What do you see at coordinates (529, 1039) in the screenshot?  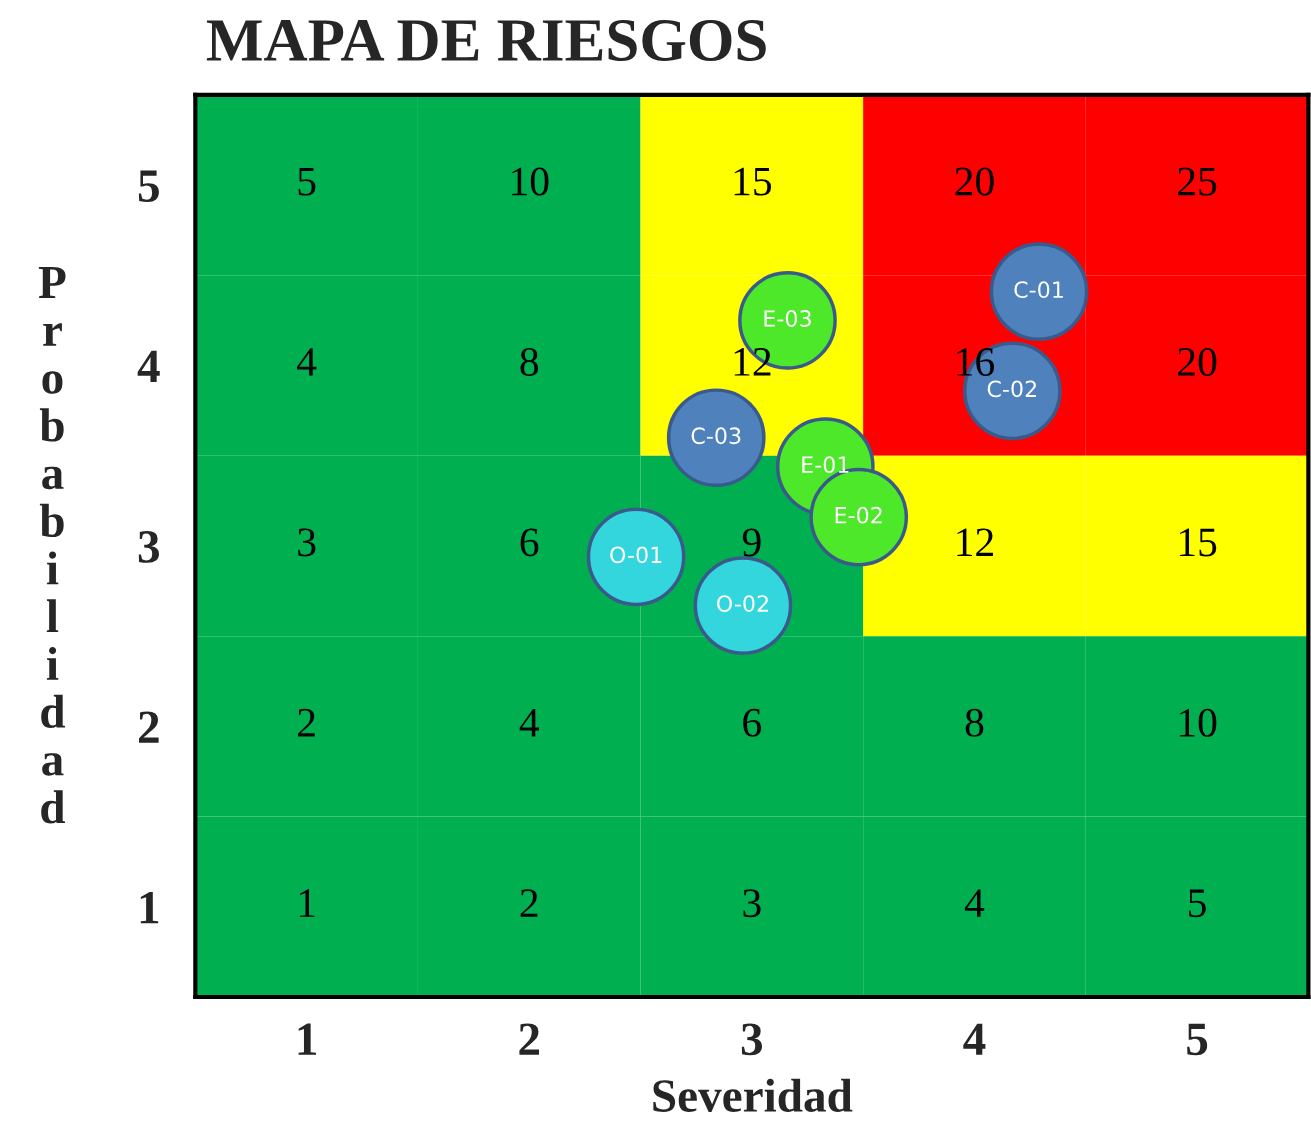 I see `x-tick-label: 2` at bounding box center [529, 1039].